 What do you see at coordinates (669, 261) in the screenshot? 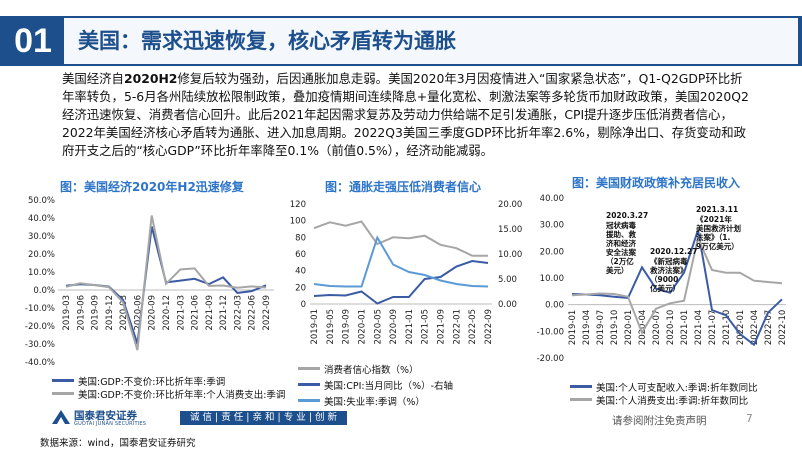
I see `annotation-text: 《新冠病毒` at bounding box center [669, 261].